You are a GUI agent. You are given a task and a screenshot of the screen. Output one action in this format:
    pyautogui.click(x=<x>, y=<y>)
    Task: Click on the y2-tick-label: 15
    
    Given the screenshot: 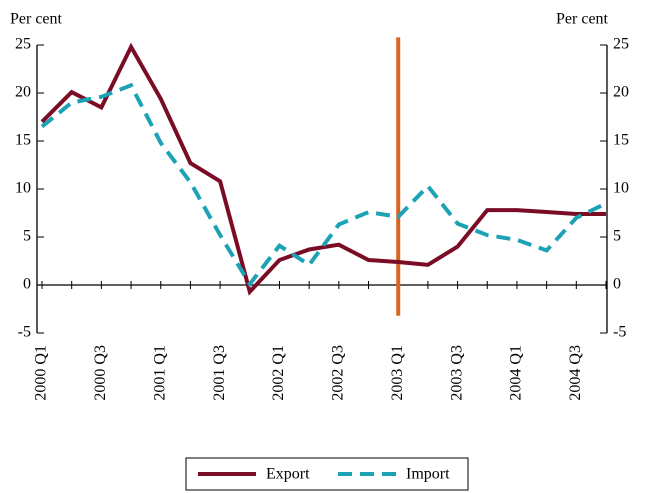 What is the action you would take?
    pyautogui.click(x=621, y=140)
    